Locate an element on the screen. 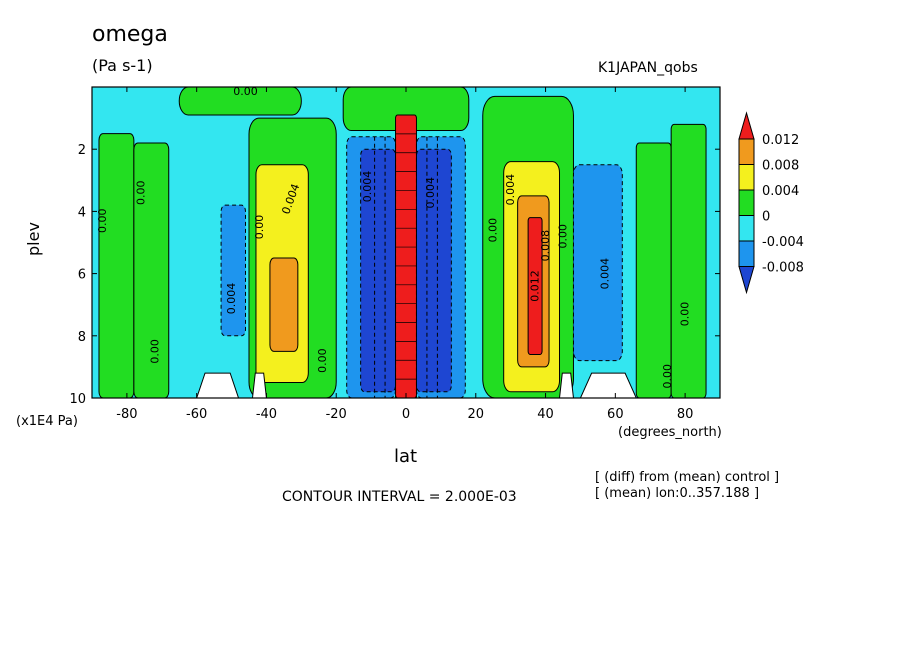 The image size is (904, 654). contour-label-10: 0.00 is located at coordinates (493, 230).